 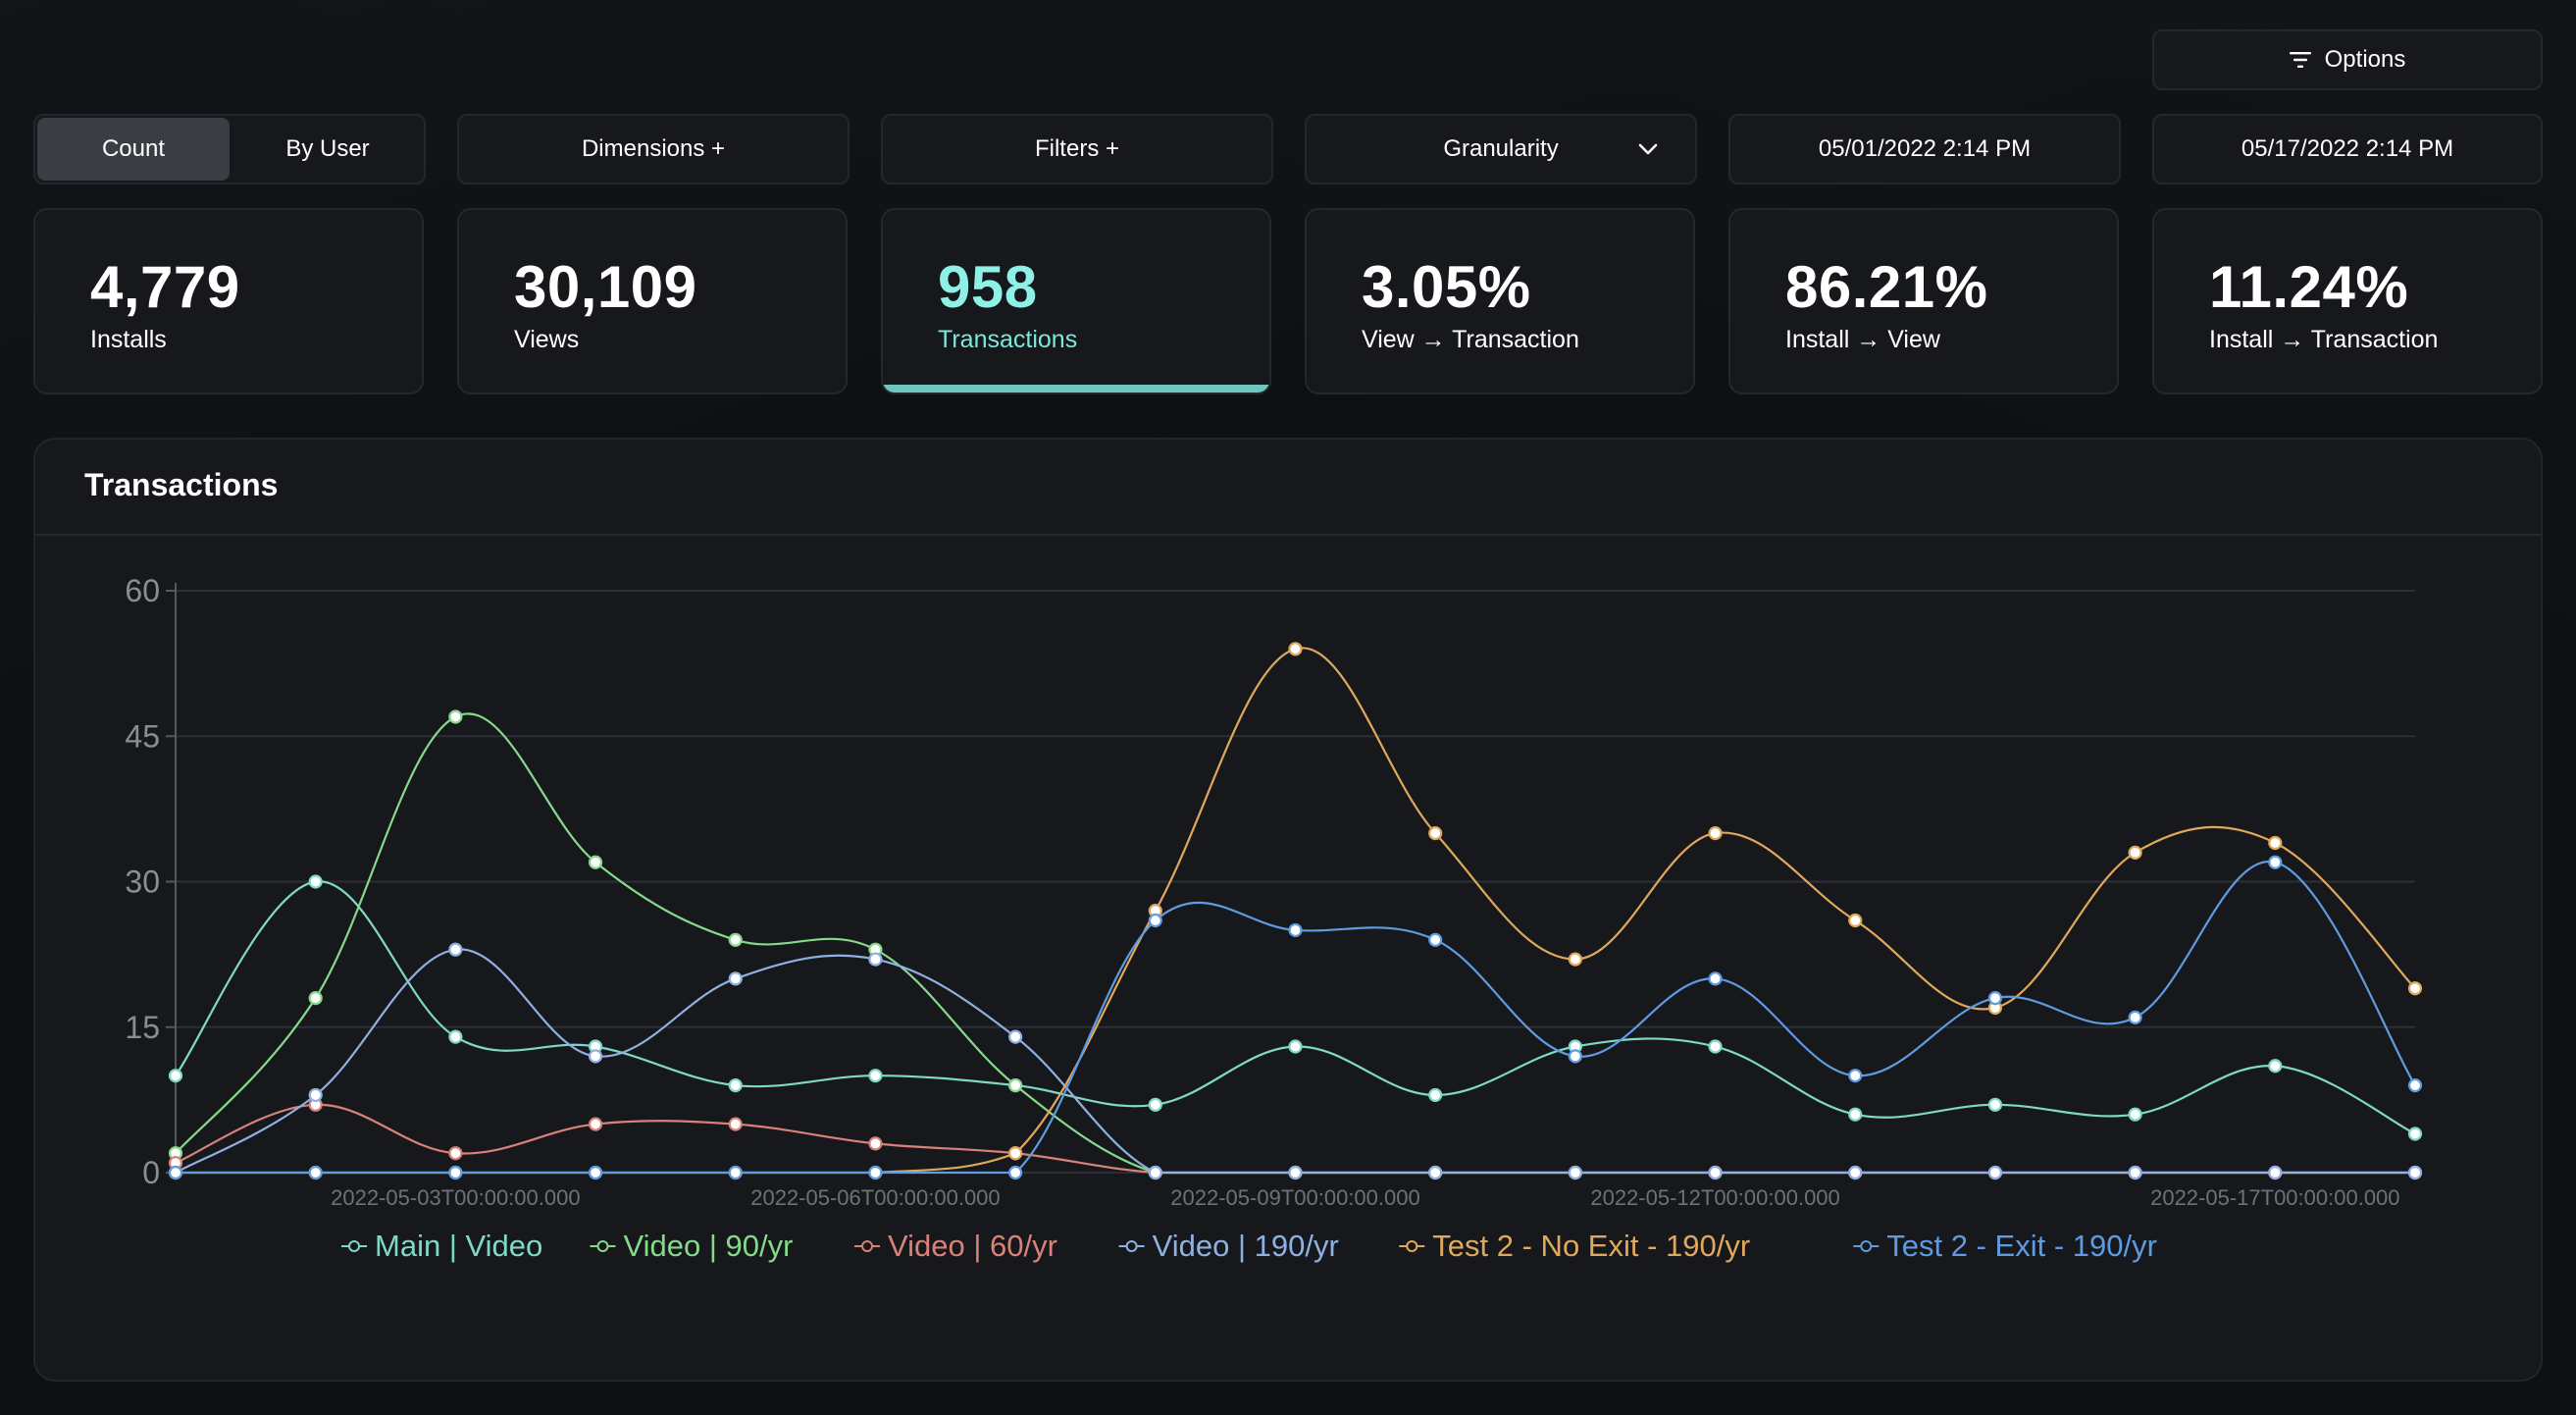 What do you see at coordinates (228, 301) in the screenshot?
I see `stat-card-installs: 4,779 Installs` at bounding box center [228, 301].